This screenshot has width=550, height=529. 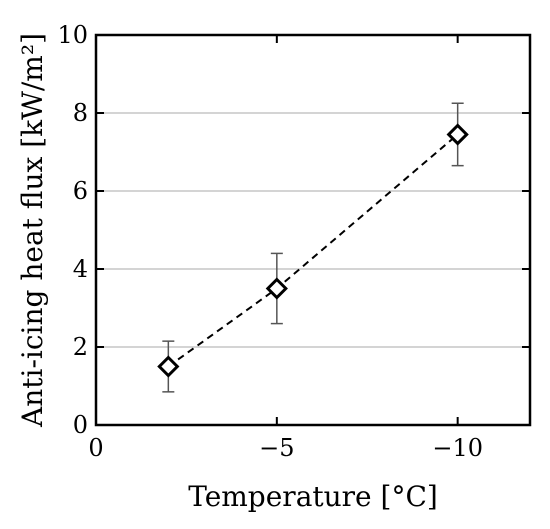 I want to click on y-tick-label: 8, so click(x=80, y=113).